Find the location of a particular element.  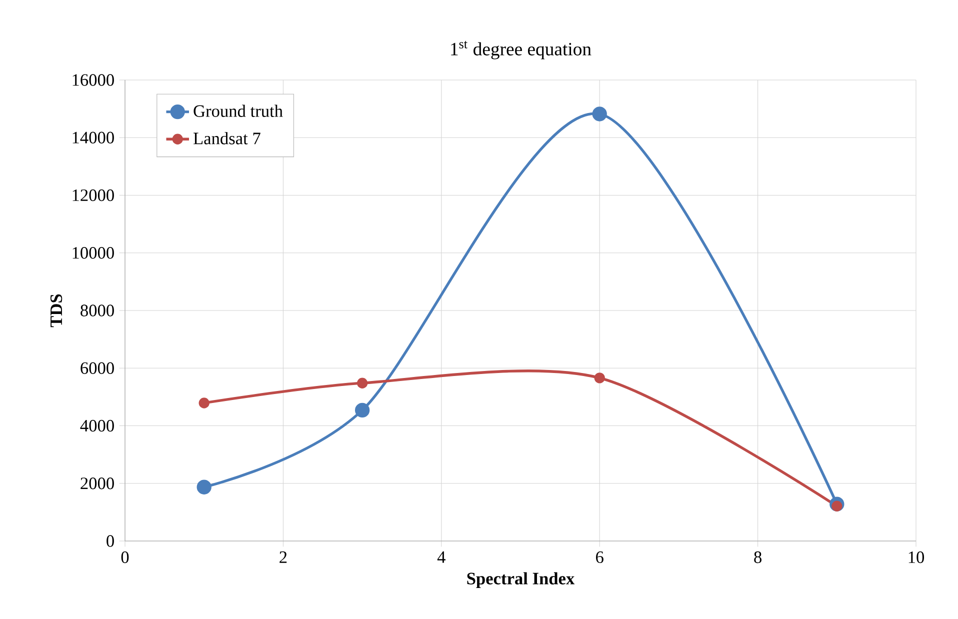

y-tick-label: 4000 is located at coordinates (97, 426).